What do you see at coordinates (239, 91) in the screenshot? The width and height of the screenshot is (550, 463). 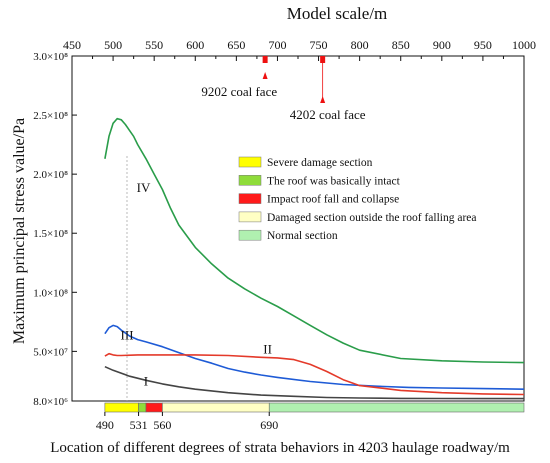 I see `coal-face-label: 9202 coal face` at bounding box center [239, 91].